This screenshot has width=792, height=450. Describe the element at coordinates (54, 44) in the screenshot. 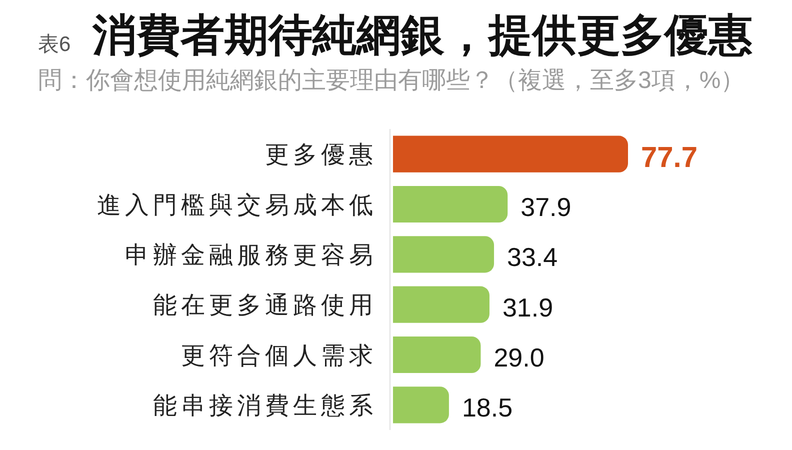

I see `text: 表6` at that location.